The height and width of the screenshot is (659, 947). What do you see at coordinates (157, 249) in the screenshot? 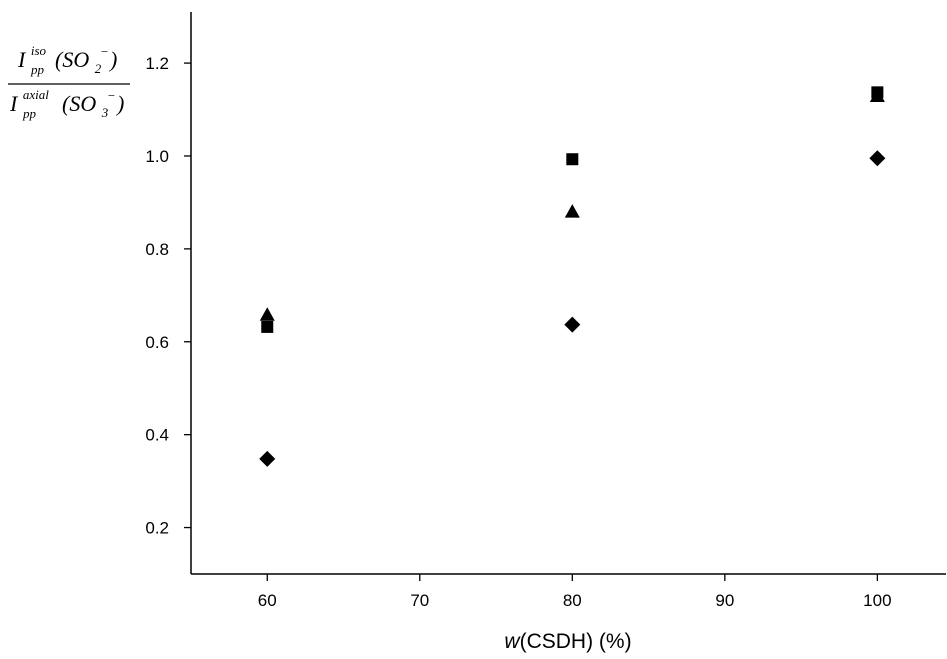
I see `y-tick-label: 0.8` at bounding box center [157, 249].